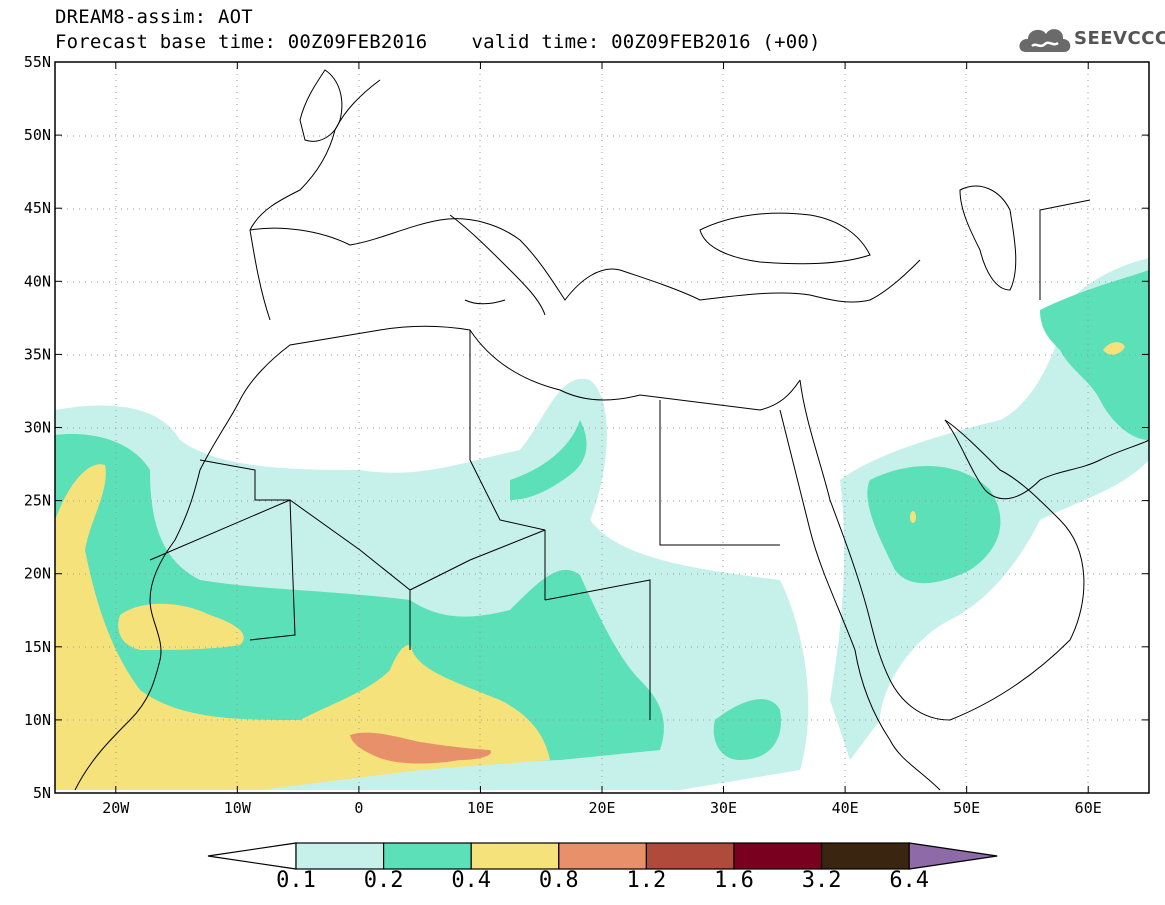 This screenshot has height=905, width=1165. I want to click on aot-level-0.8, so click(420, 748).